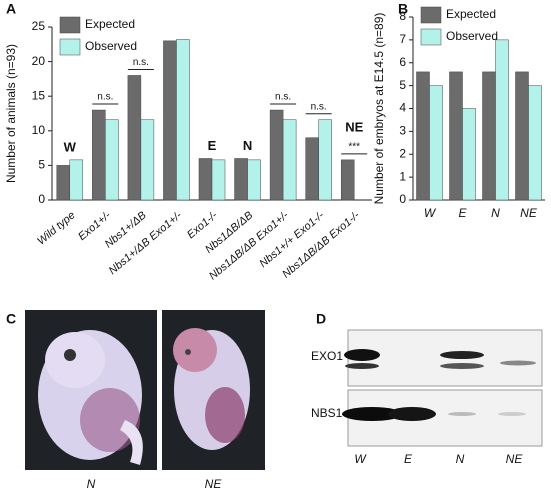 Image resolution: width=551 pixels, height=496 pixels. What do you see at coordinates (11, 113) in the screenshot?
I see `y-axis-label: Number of animals (n=93)` at bounding box center [11, 113].